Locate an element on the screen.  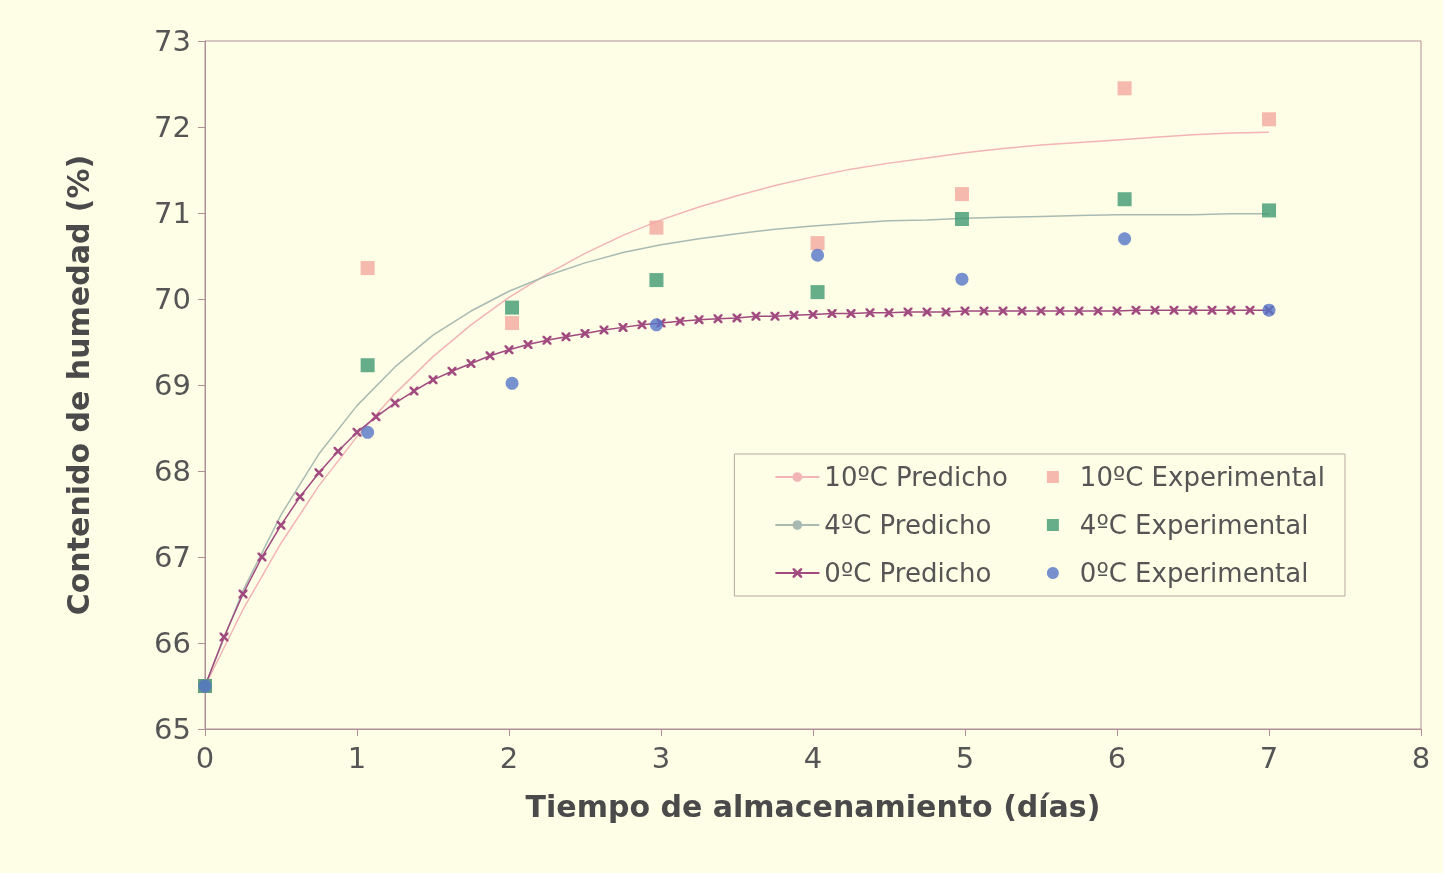
y-tick-label: 65 is located at coordinates (172, 729).